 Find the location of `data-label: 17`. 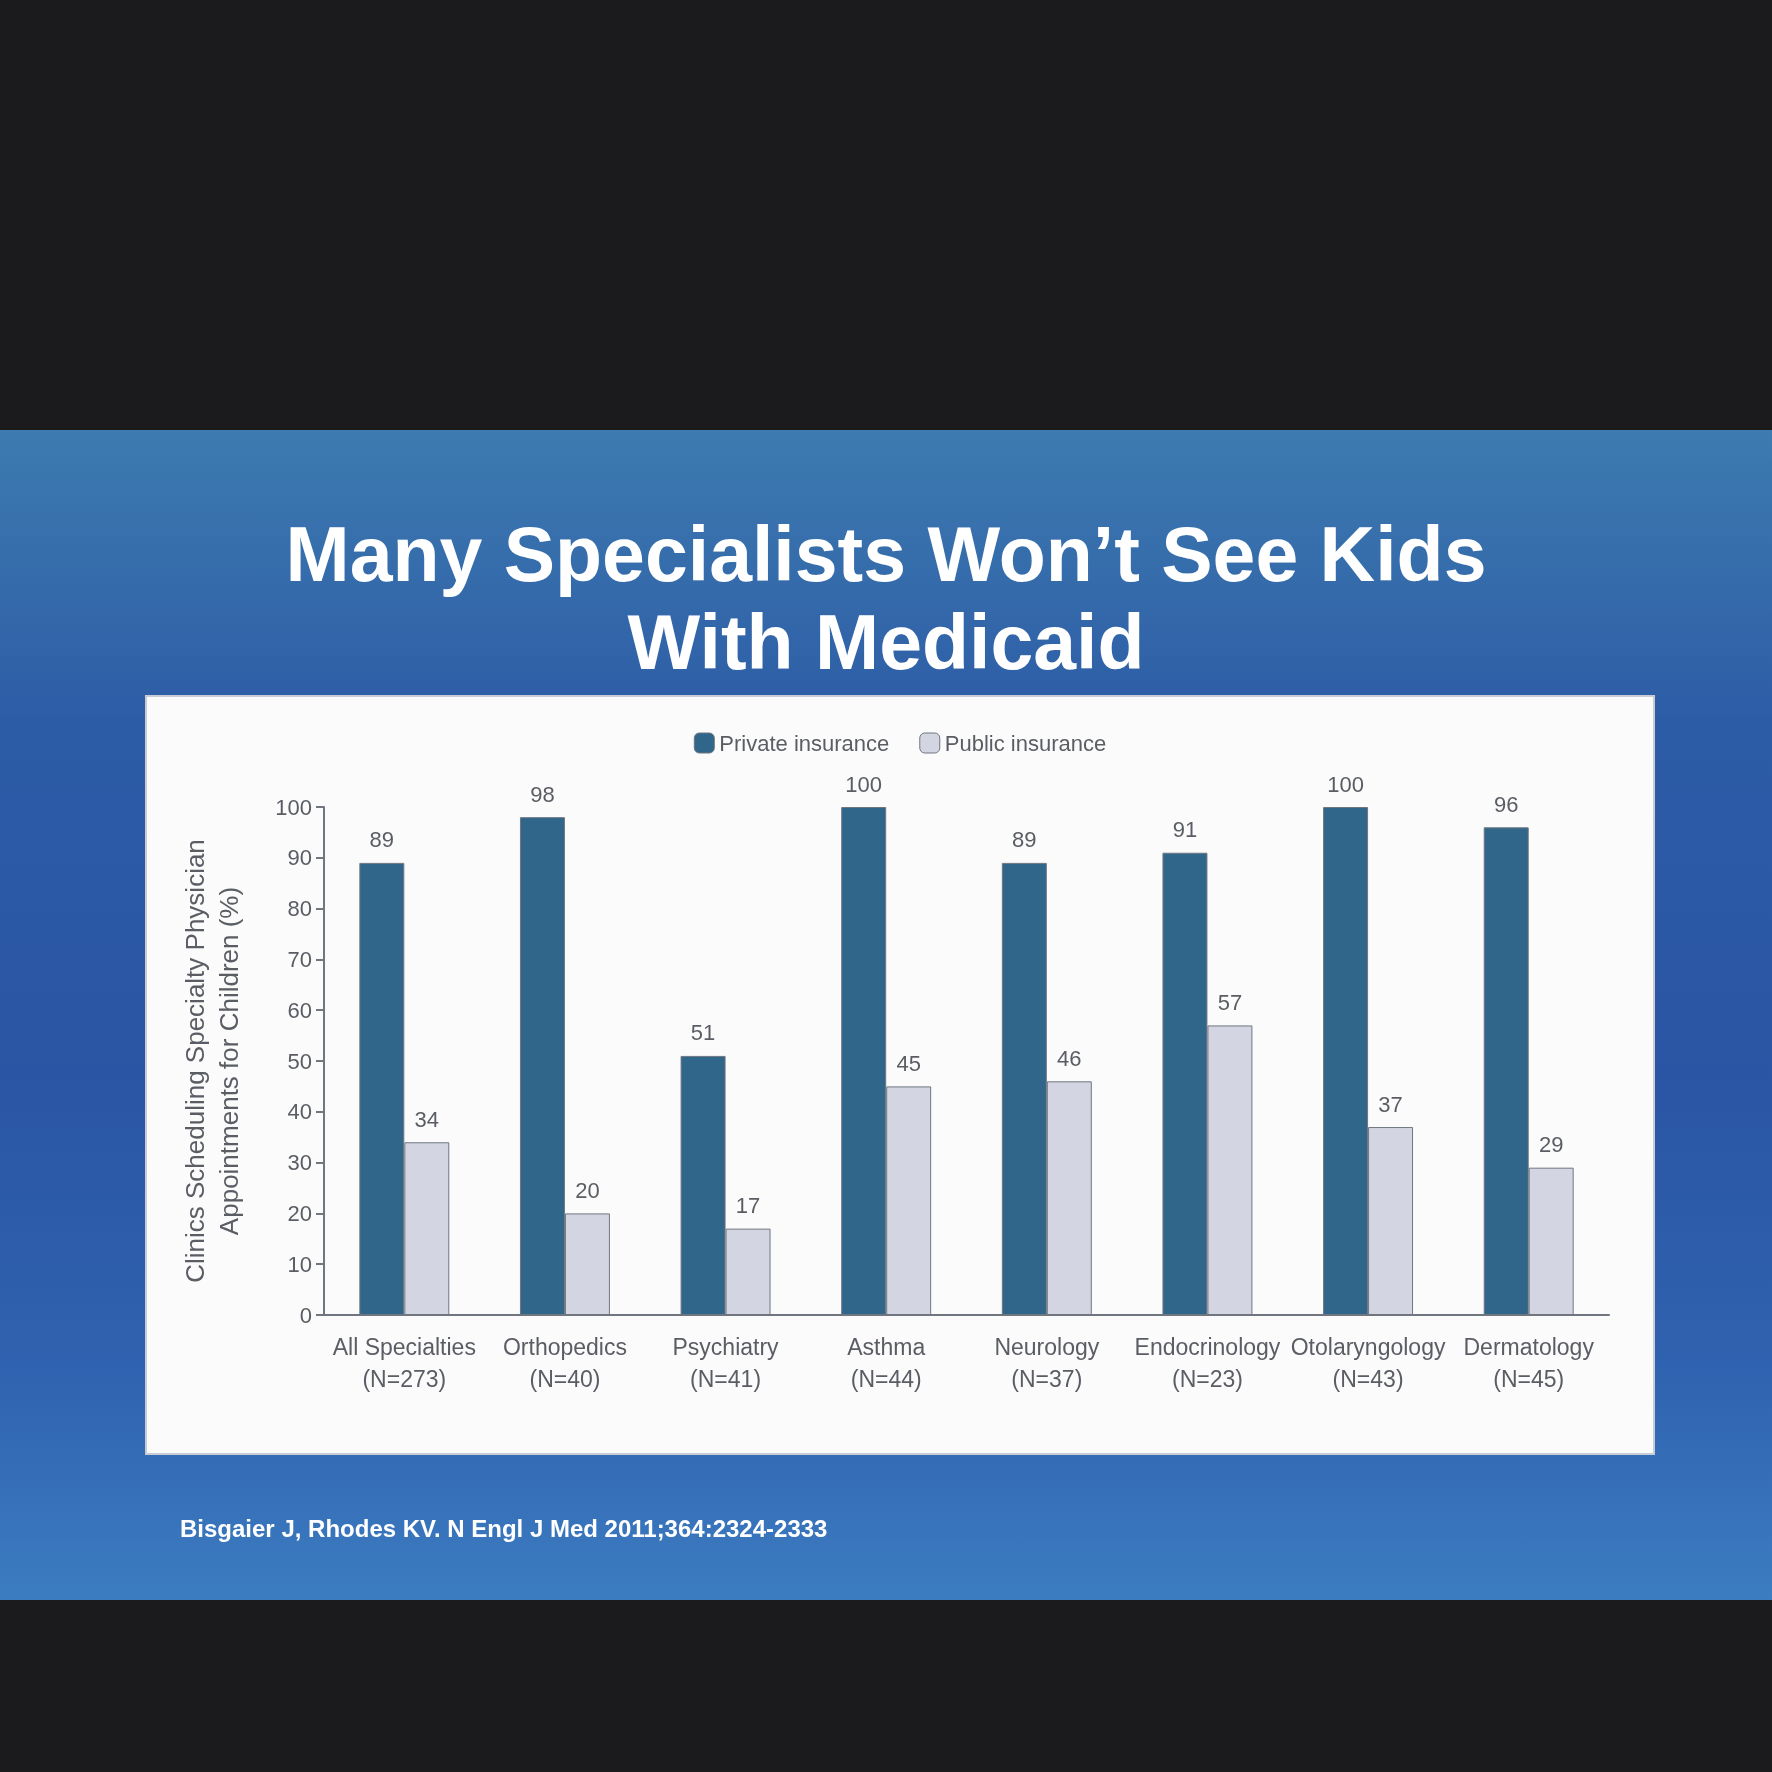

data-label: 17 is located at coordinates (748, 1206).